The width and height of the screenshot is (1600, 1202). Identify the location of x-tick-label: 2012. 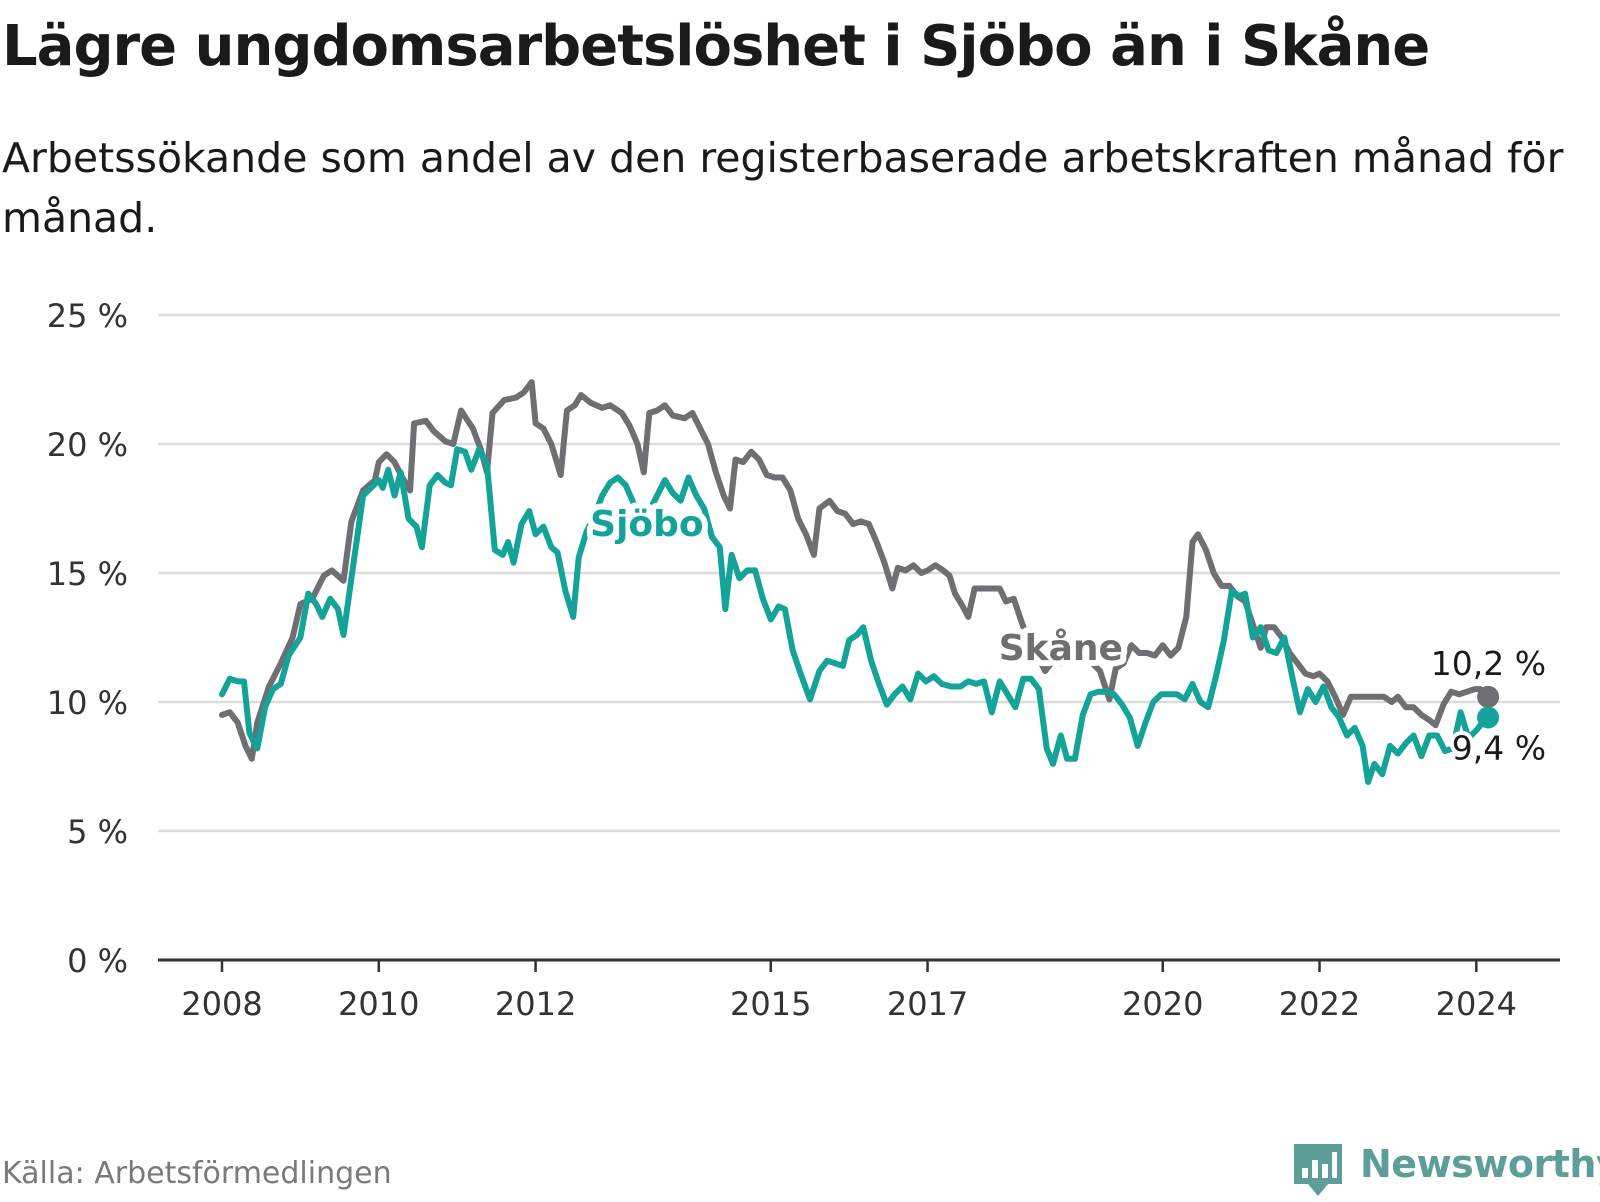
(535, 1004).